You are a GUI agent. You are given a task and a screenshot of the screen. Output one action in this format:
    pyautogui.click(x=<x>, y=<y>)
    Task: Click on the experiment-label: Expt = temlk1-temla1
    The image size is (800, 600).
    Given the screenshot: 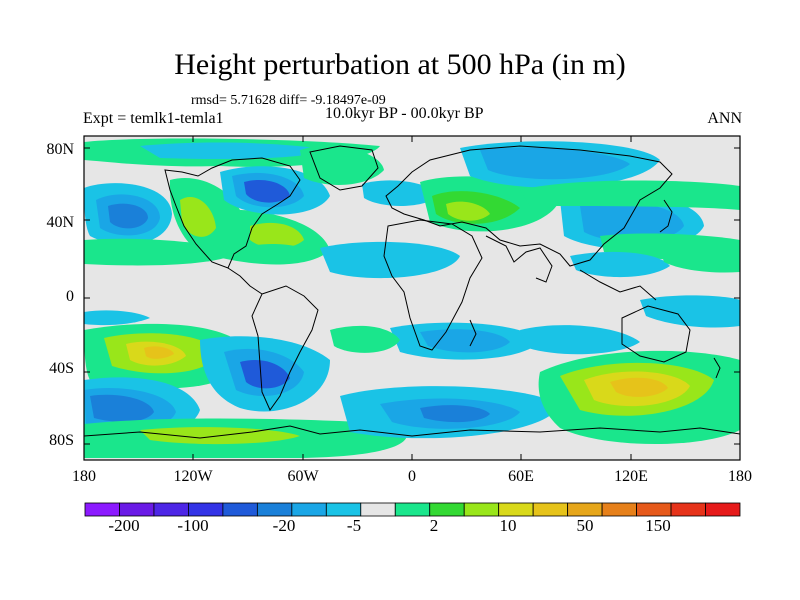 What is the action you would take?
    pyautogui.click(x=153, y=118)
    